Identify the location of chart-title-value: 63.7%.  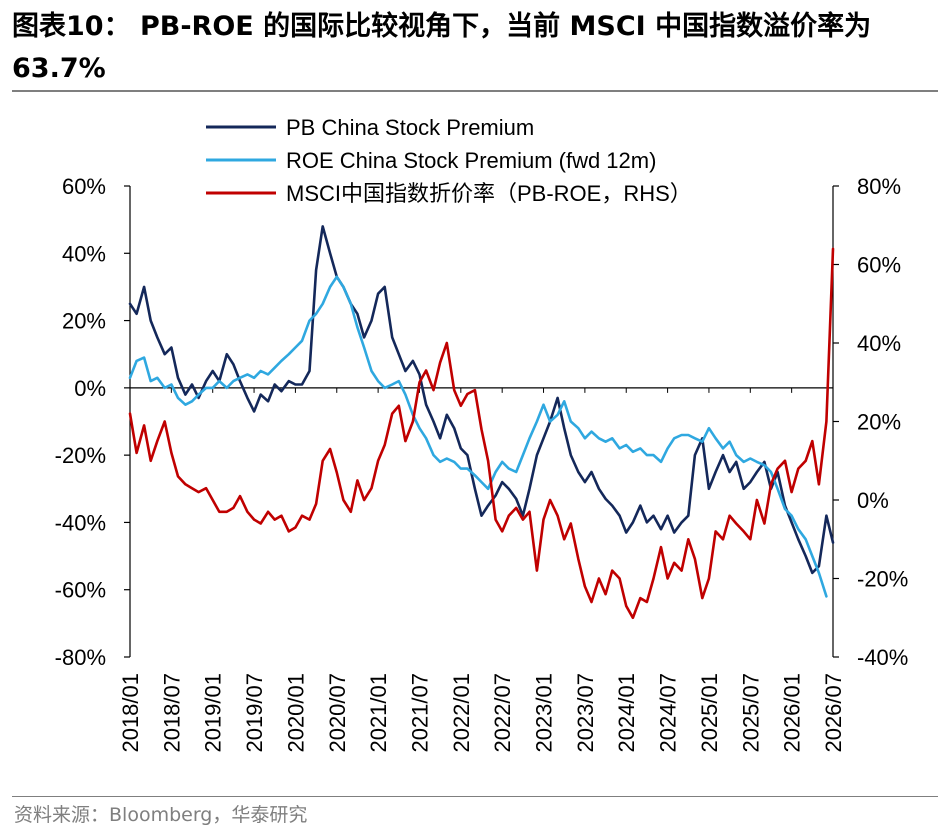
(59, 68).